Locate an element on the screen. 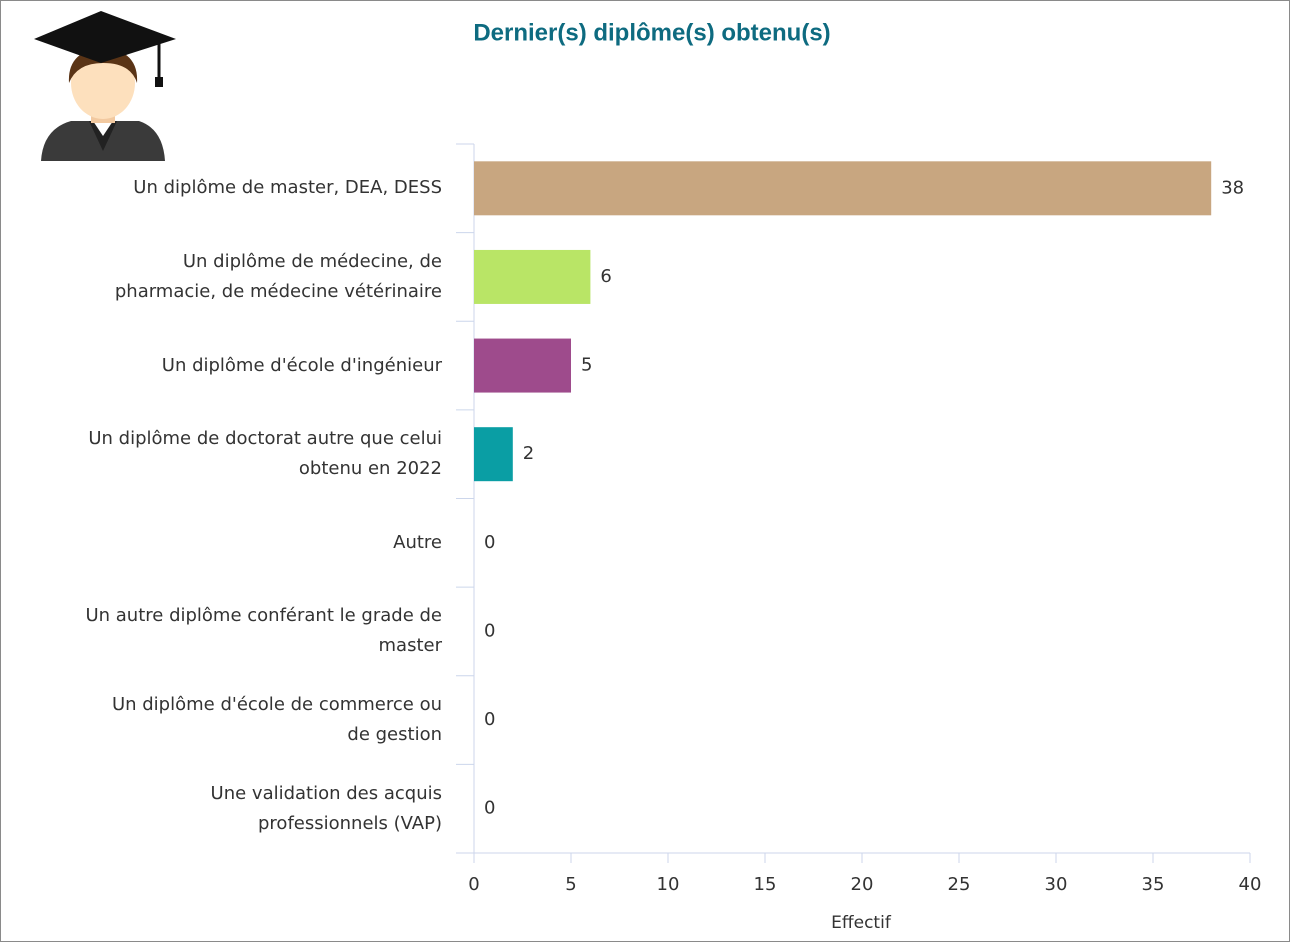  x-tick-label: 40 is located at coordinates (1250, 884).